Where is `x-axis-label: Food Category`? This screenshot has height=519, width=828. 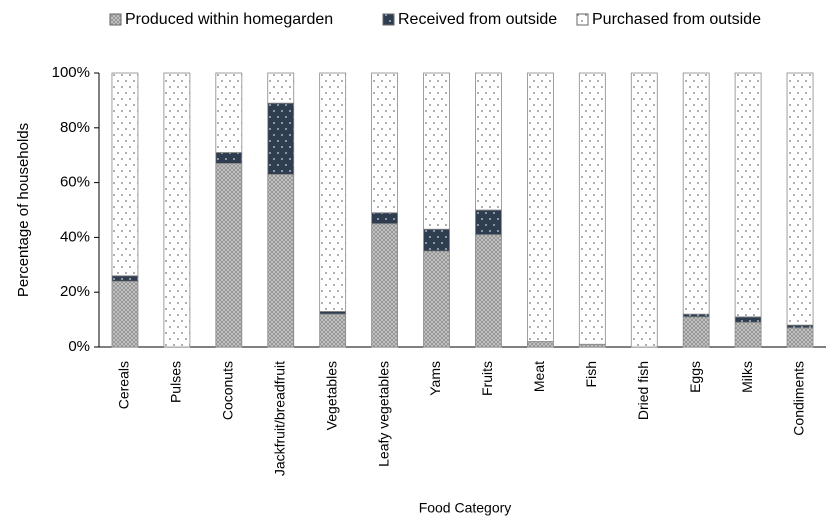
x-axis-label: Food Category is located at coordinates (465, 508).